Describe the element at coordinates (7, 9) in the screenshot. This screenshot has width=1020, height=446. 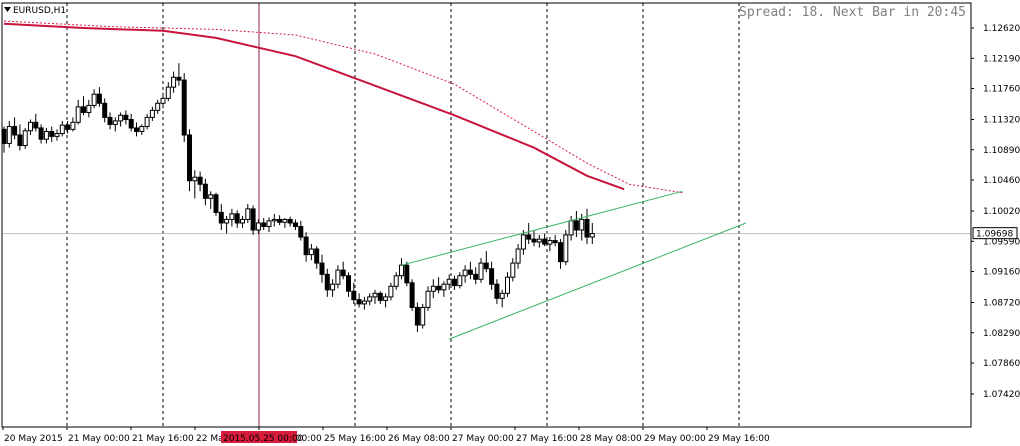
I see `dropdown-triangle-icon` at that location.